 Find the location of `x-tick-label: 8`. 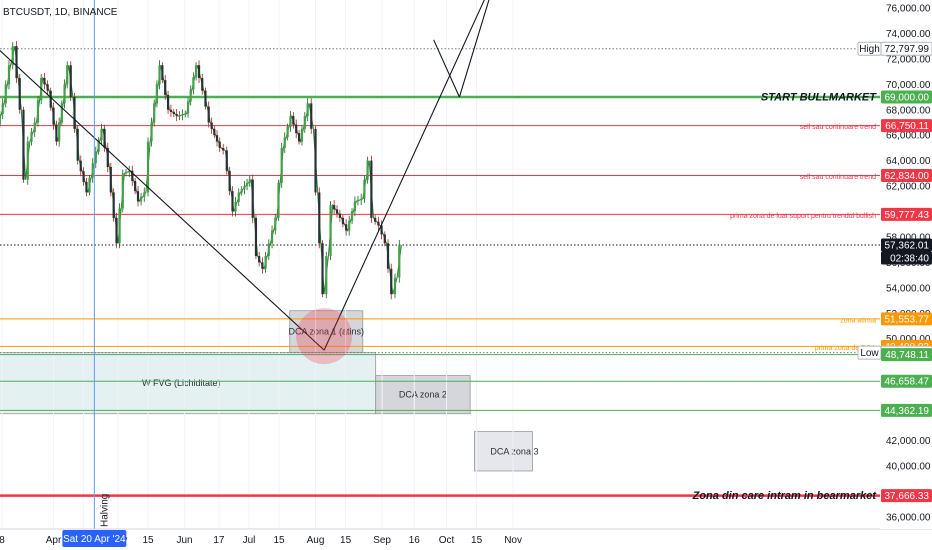

x-tick-label: 8 is located at coordinates (2, 540).